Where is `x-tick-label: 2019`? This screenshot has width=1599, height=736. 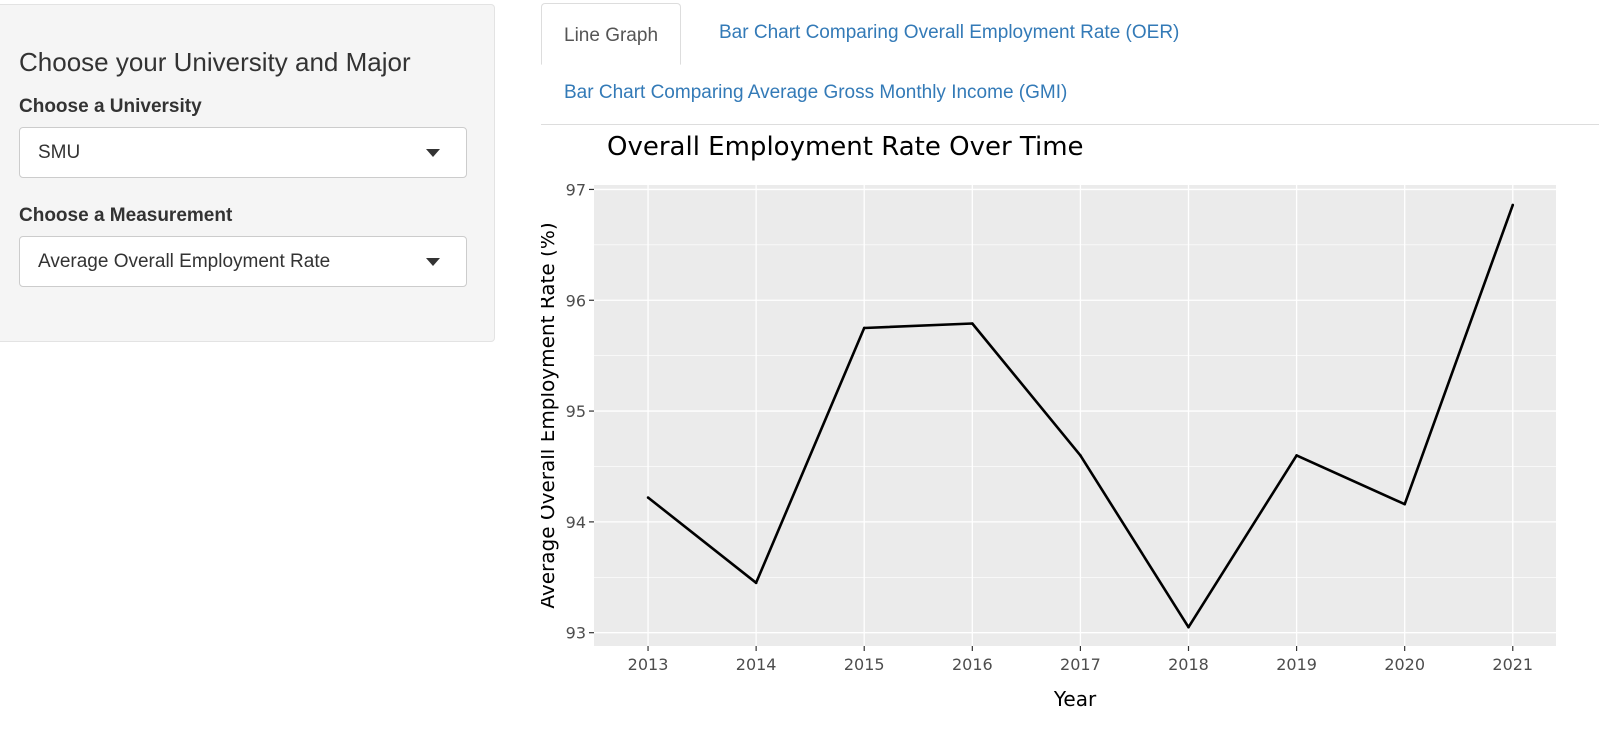 x-tick-label: 2019 is located at coordinates (1296, 664).